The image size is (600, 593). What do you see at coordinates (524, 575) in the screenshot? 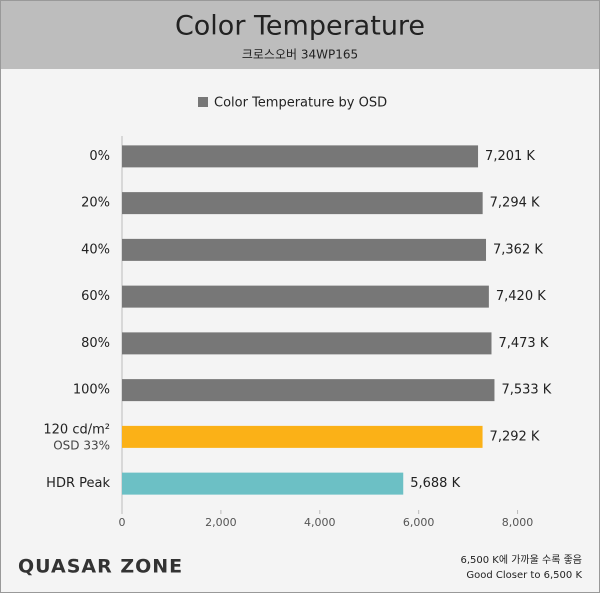
I see `note: Good Closer to 6,500 K` at bounding box center [524, 575].